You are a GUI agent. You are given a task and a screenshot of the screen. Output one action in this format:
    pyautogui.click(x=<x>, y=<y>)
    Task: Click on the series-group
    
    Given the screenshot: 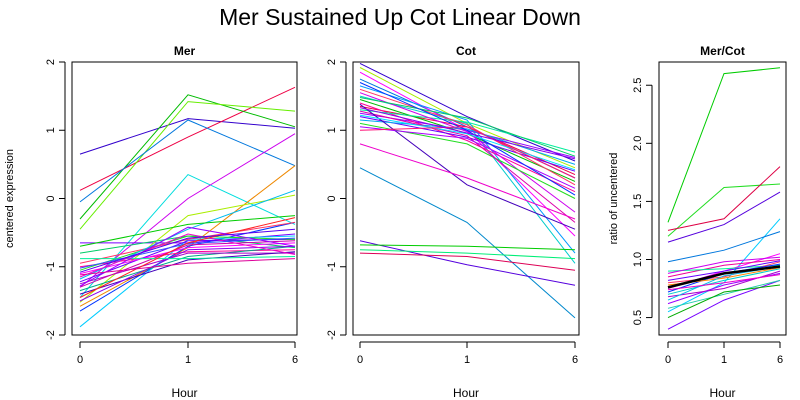 What is the action you would take?
    pyautogui.click(x=724, y=198)
    